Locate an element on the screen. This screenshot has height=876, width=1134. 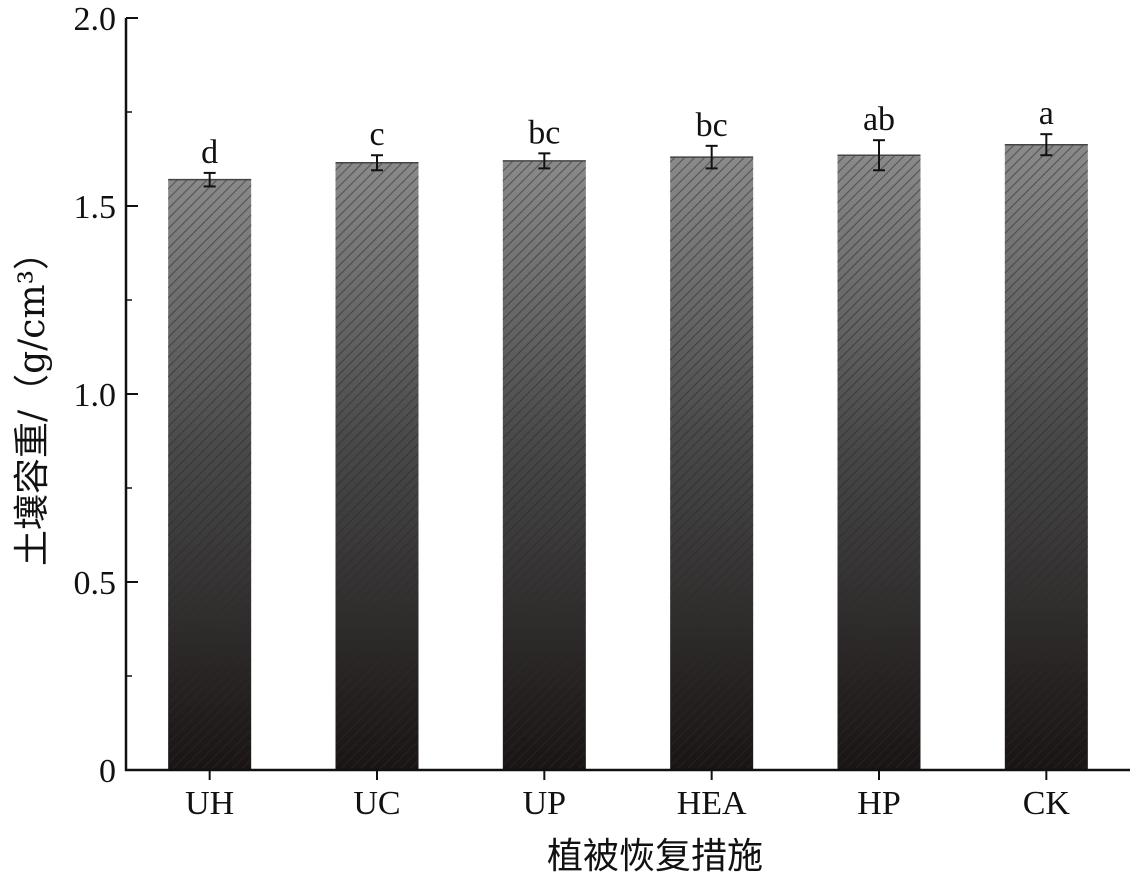
y-axis-title: 土壤容重/（g/cm³） is located at coordinates (32, 400).